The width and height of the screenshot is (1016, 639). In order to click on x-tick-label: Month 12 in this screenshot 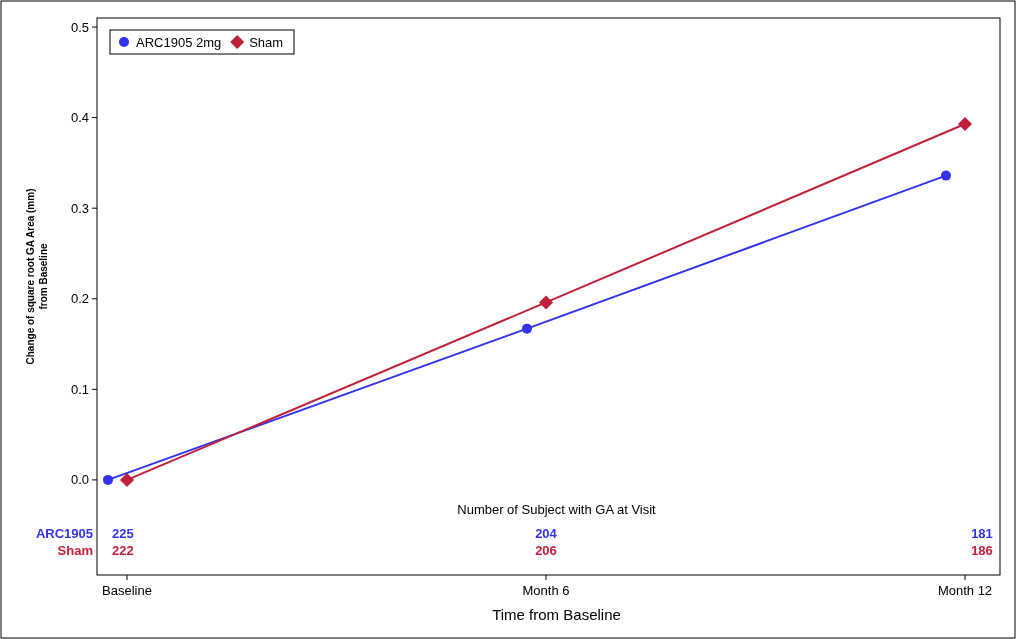, I will do `click(965, 590)`.